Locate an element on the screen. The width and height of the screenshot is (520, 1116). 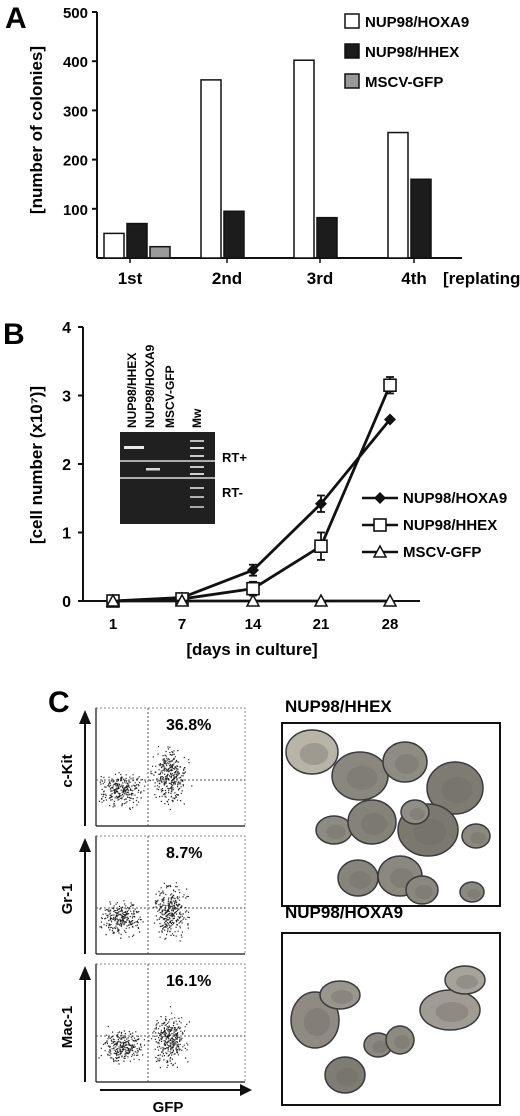
y-tick-label: 400 is located at coordinates (75, 62).